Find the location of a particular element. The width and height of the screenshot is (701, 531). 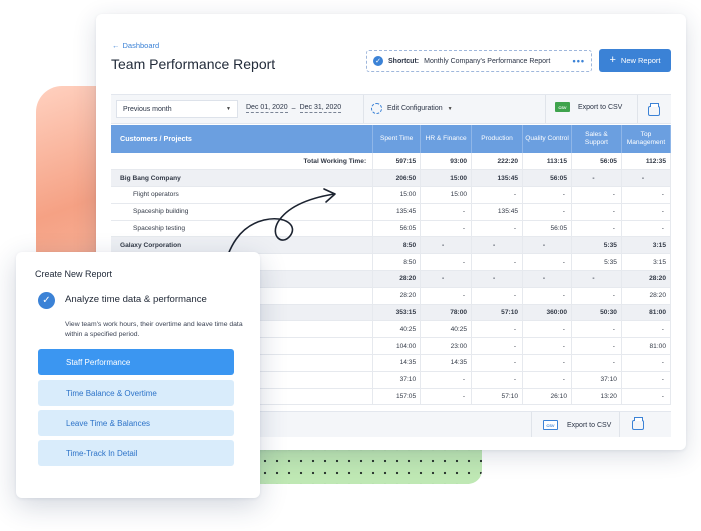

table-cell: 78:00 is located at coordinates (446, 313).